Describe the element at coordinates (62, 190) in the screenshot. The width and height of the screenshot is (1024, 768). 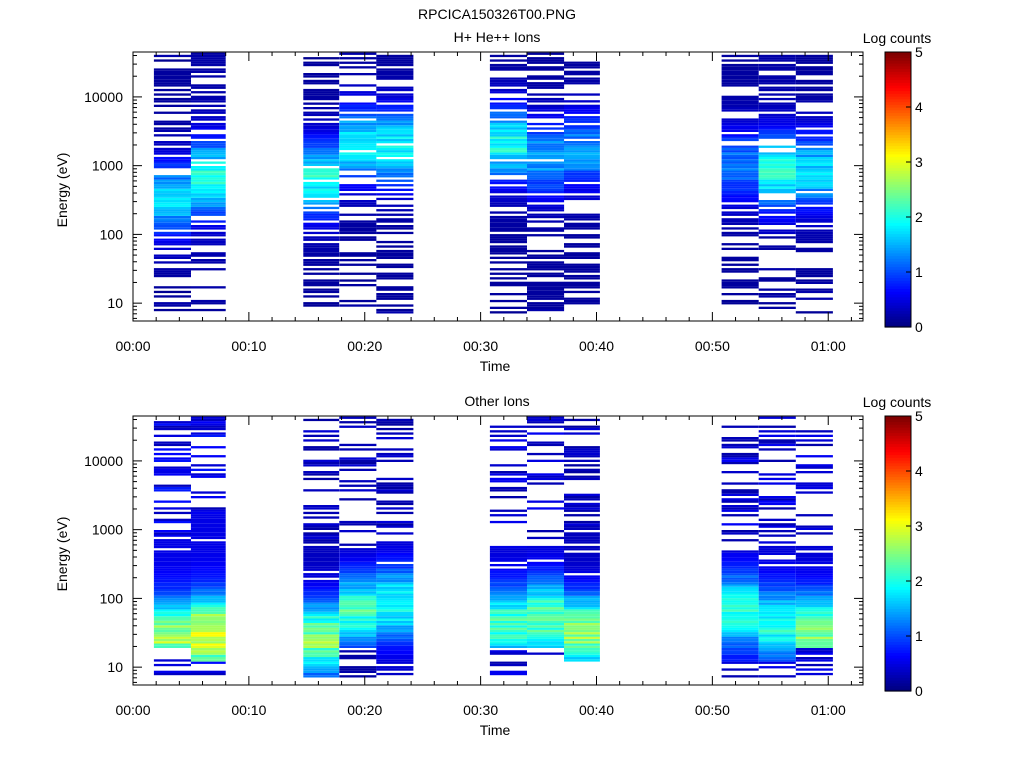
I see `y-axis-label: Energy (eV)` at that location.